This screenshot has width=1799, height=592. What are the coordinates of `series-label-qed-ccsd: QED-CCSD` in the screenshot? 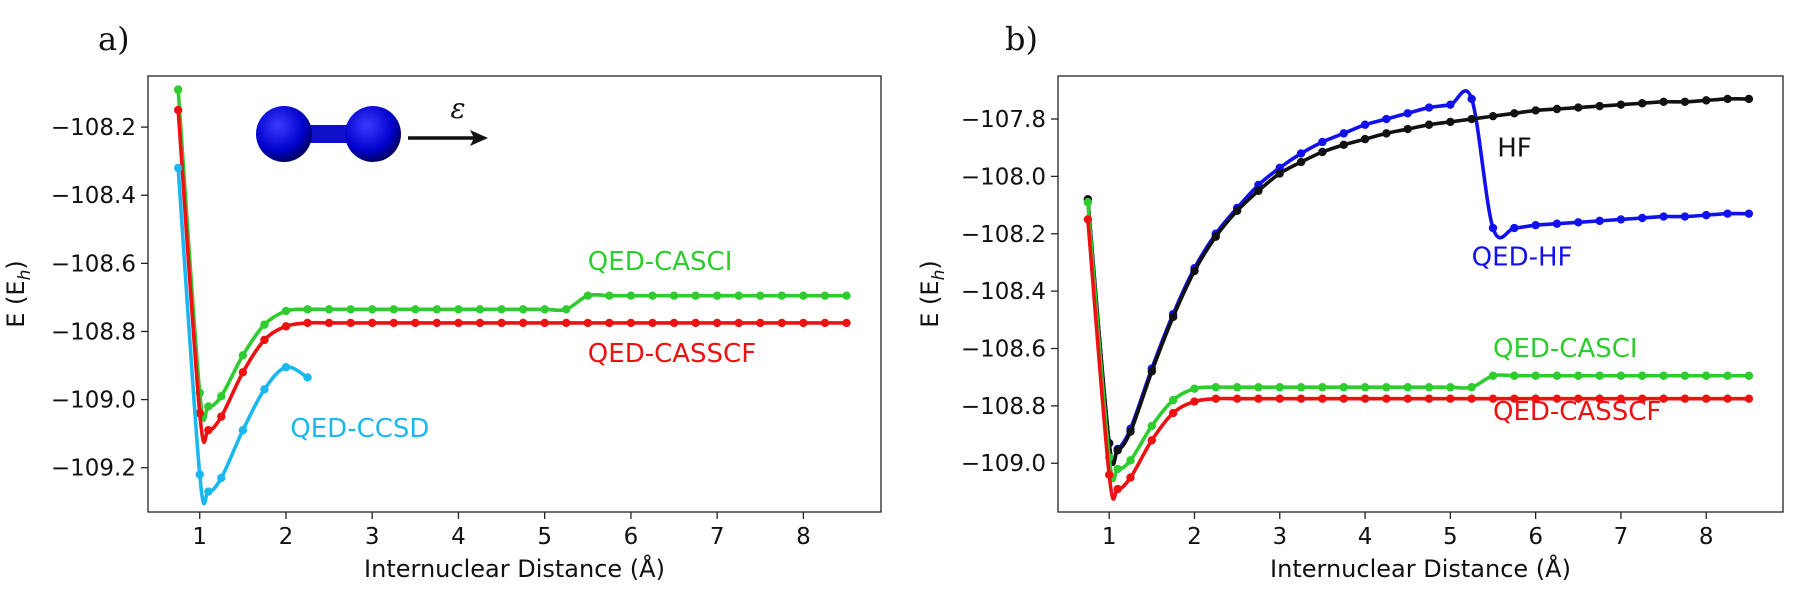 It's located at (359, 429).